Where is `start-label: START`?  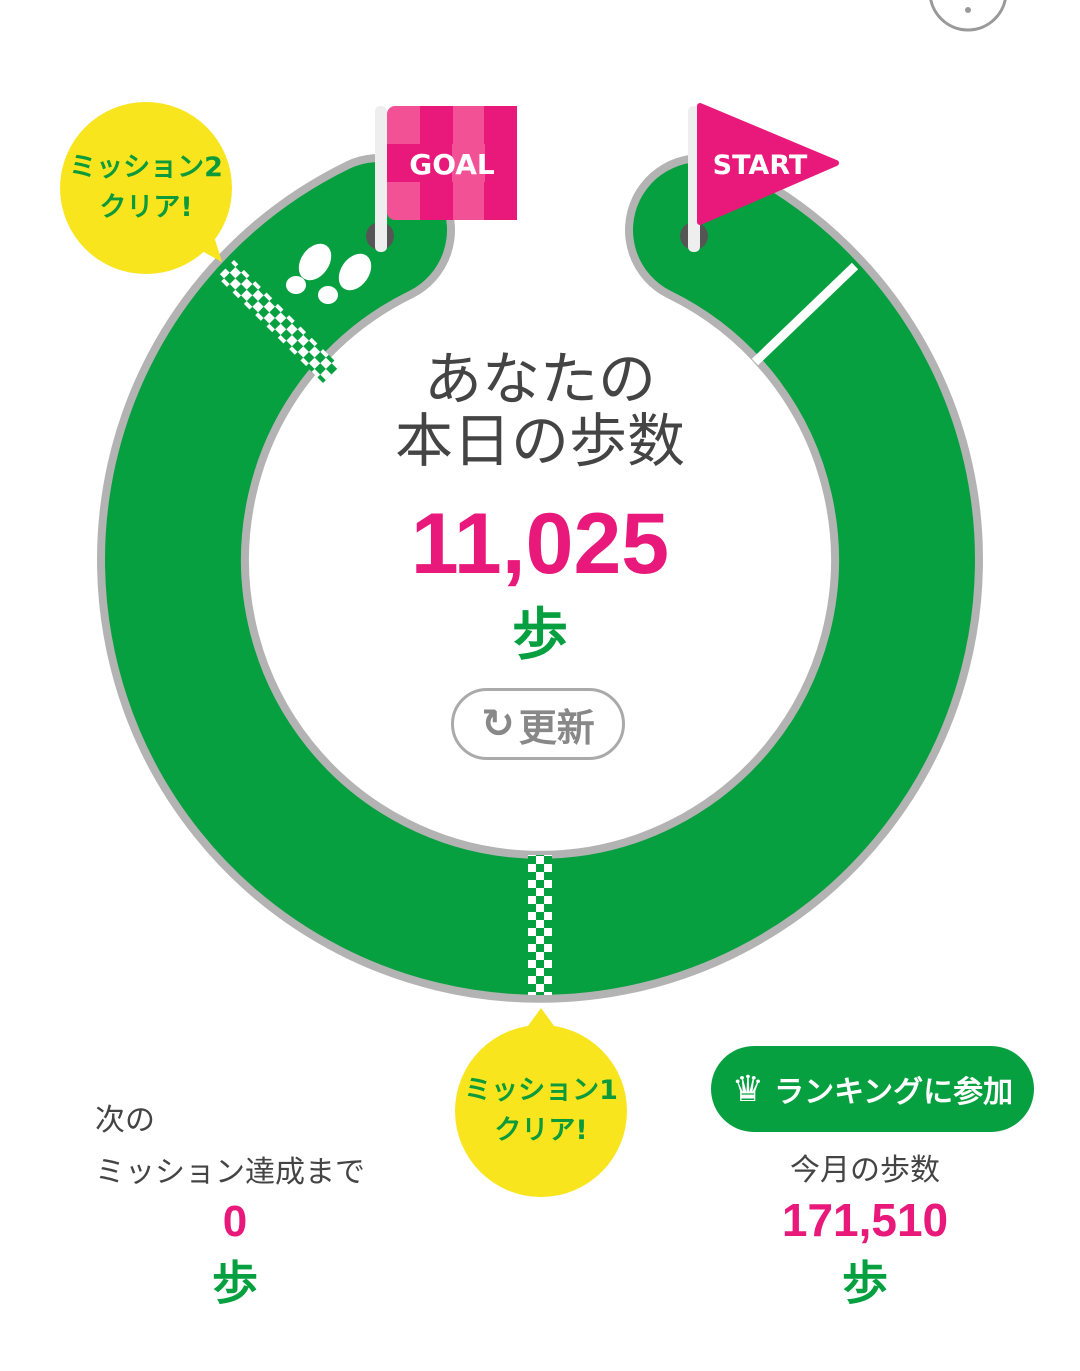
start-label: START is located at coordinates (760, 165).